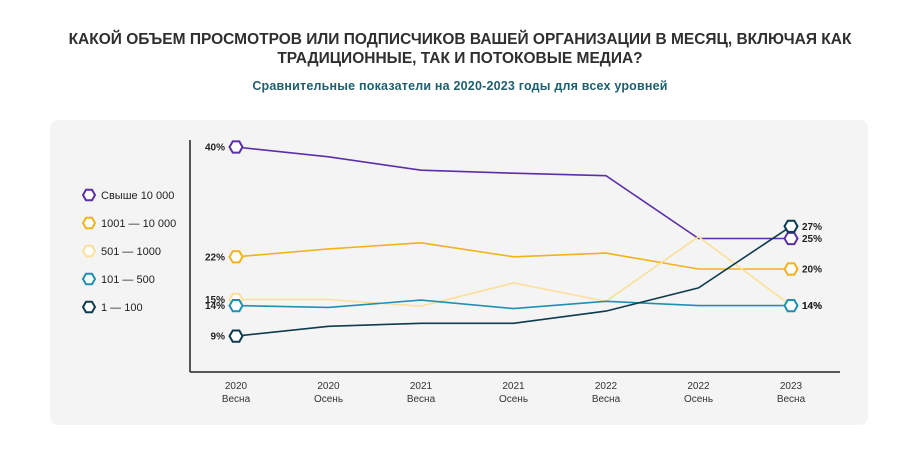 This screenshot has width=918, height=450. I want to click on legend-label: 501 — 1000, so click(131, 252).